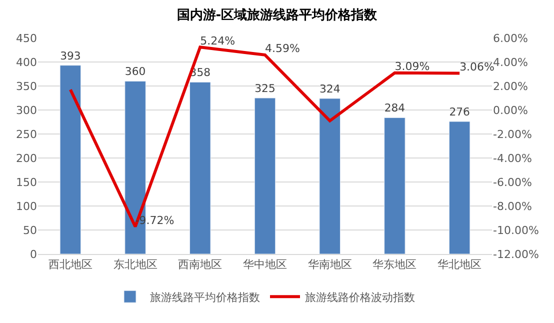 The height and width of the screenshot is (323, 554). What do you see at coordinates (26, 86) in the screenshot?
I see `y-tick-label: 350` at bounding box center [26, 86].